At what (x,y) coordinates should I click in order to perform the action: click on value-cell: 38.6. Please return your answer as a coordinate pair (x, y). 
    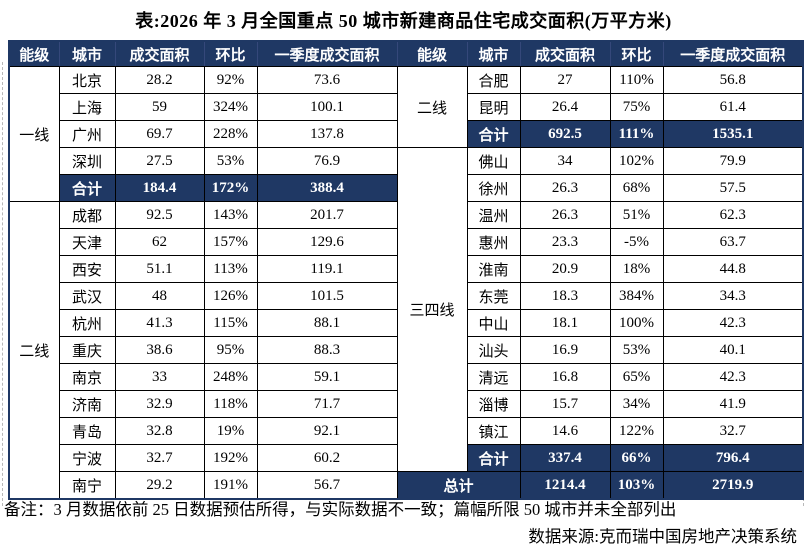
    Looking at the image, I should click on (159, 350).